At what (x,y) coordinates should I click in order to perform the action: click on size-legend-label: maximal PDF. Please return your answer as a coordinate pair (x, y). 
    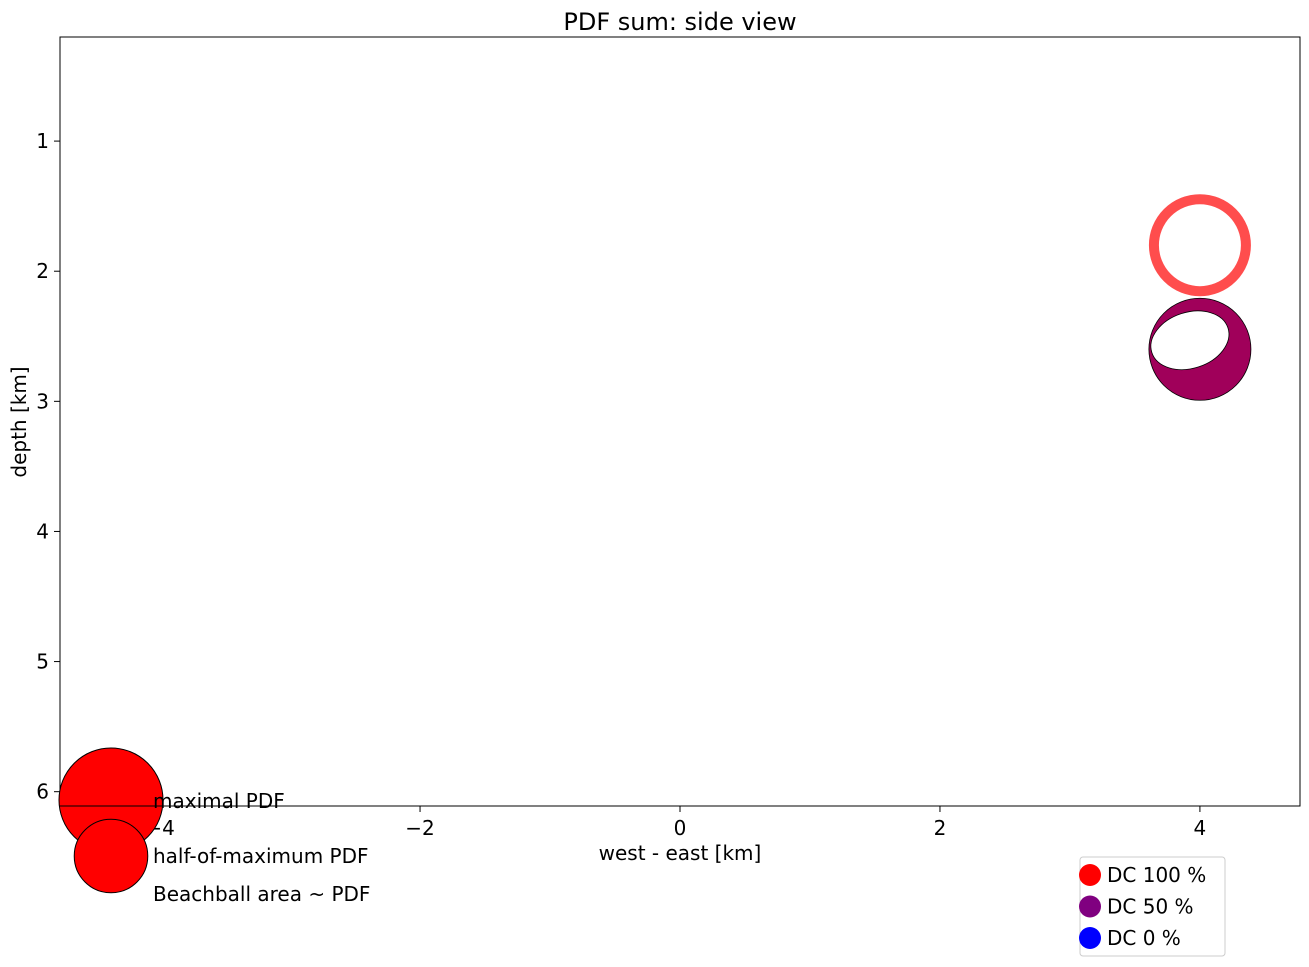
    Looking at the image, I should click on (219, 801).